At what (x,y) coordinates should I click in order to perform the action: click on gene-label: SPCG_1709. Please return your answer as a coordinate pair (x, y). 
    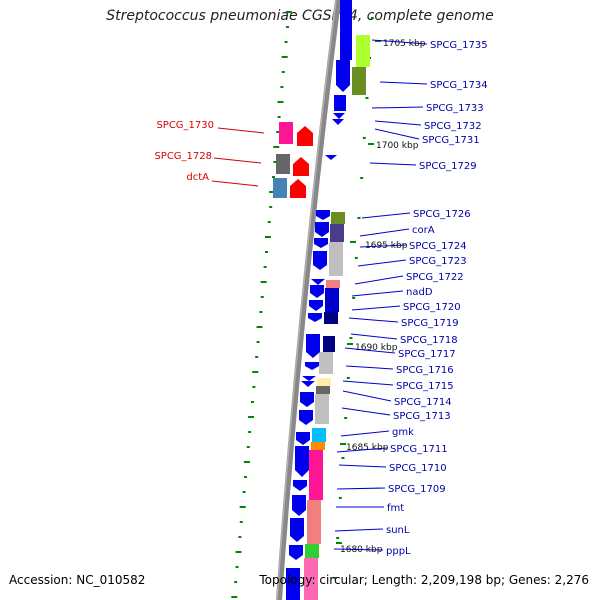
    Looking at the image, I should click on (417, 489).